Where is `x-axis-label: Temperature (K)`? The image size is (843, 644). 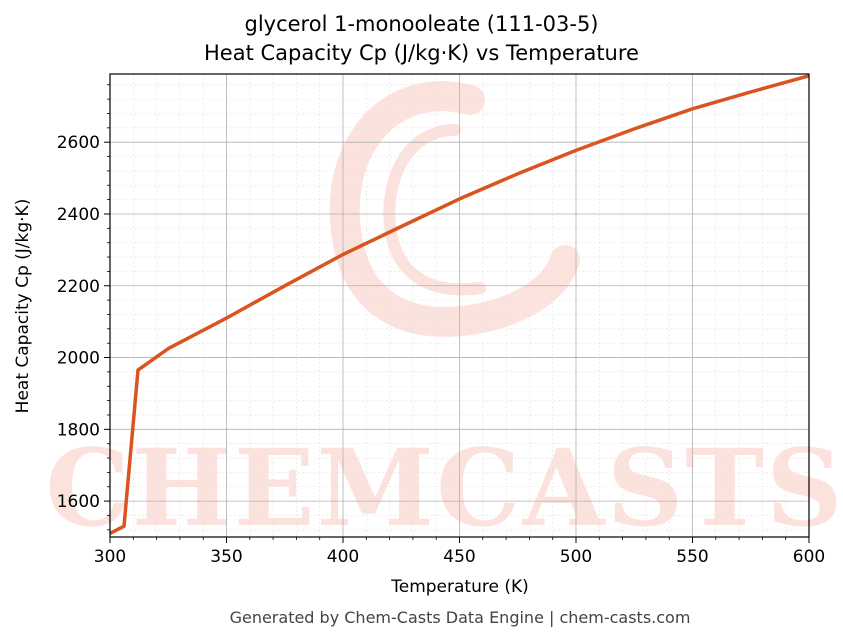 x-axis-label: Temperature (K) is located at coordinates (460, 587).